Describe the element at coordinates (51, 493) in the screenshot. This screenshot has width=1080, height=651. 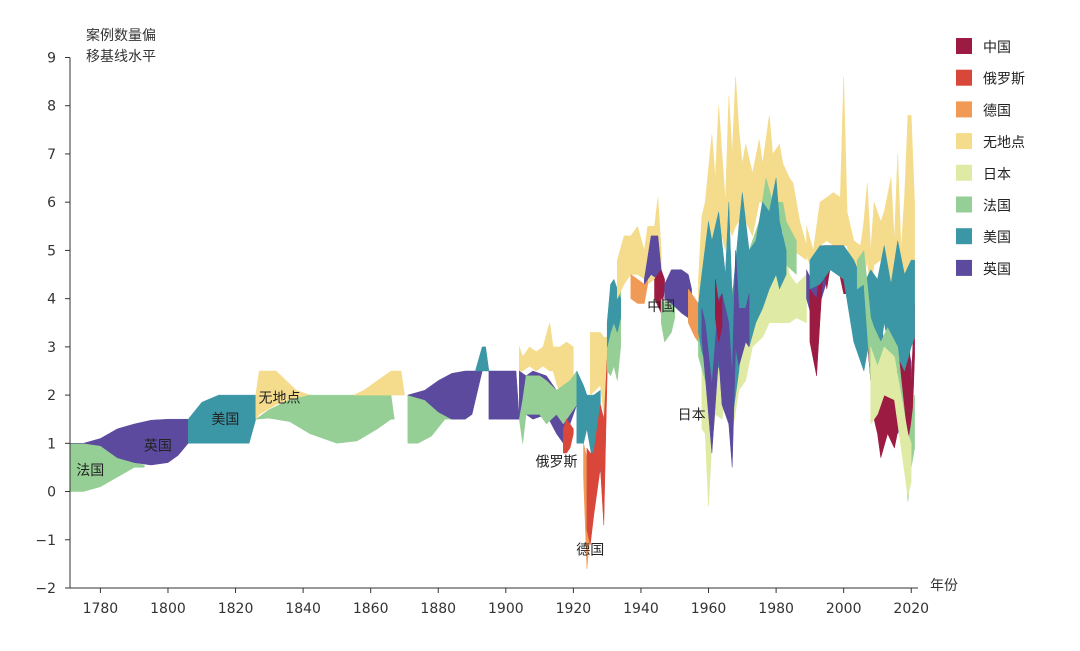
I see `y-tick-label: 0` at that location.